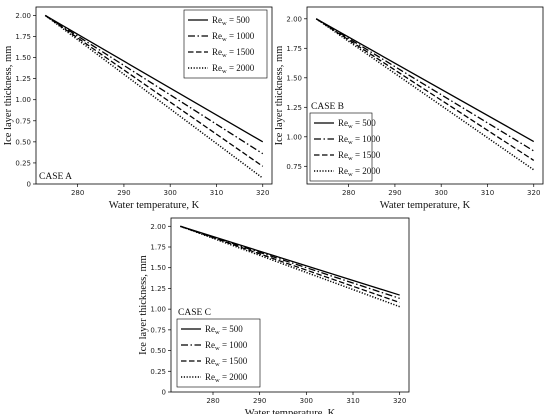 The height and width of the screenshot is (414, 550). I want to click on case-label: CASE B, so click(327, 107).